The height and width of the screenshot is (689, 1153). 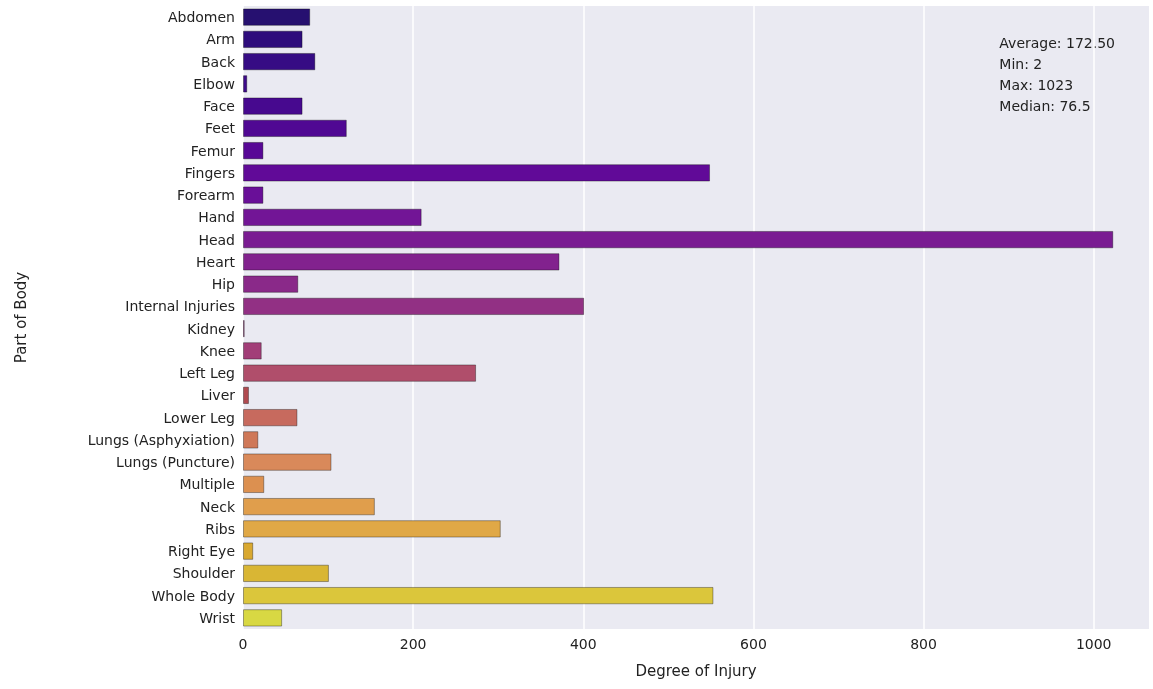 I want to click on y-tick-label: Hand, so click(x=216, y=217).